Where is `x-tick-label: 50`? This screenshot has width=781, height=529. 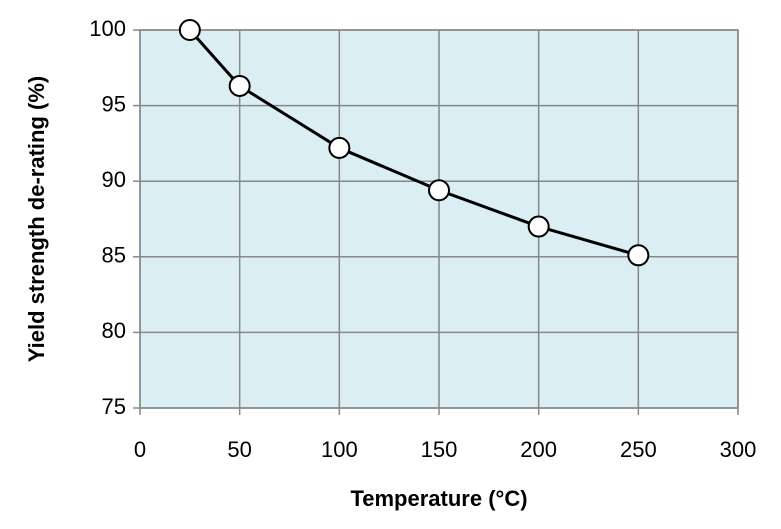
x-tick-label: 50 is located at coordinates (239, 449).